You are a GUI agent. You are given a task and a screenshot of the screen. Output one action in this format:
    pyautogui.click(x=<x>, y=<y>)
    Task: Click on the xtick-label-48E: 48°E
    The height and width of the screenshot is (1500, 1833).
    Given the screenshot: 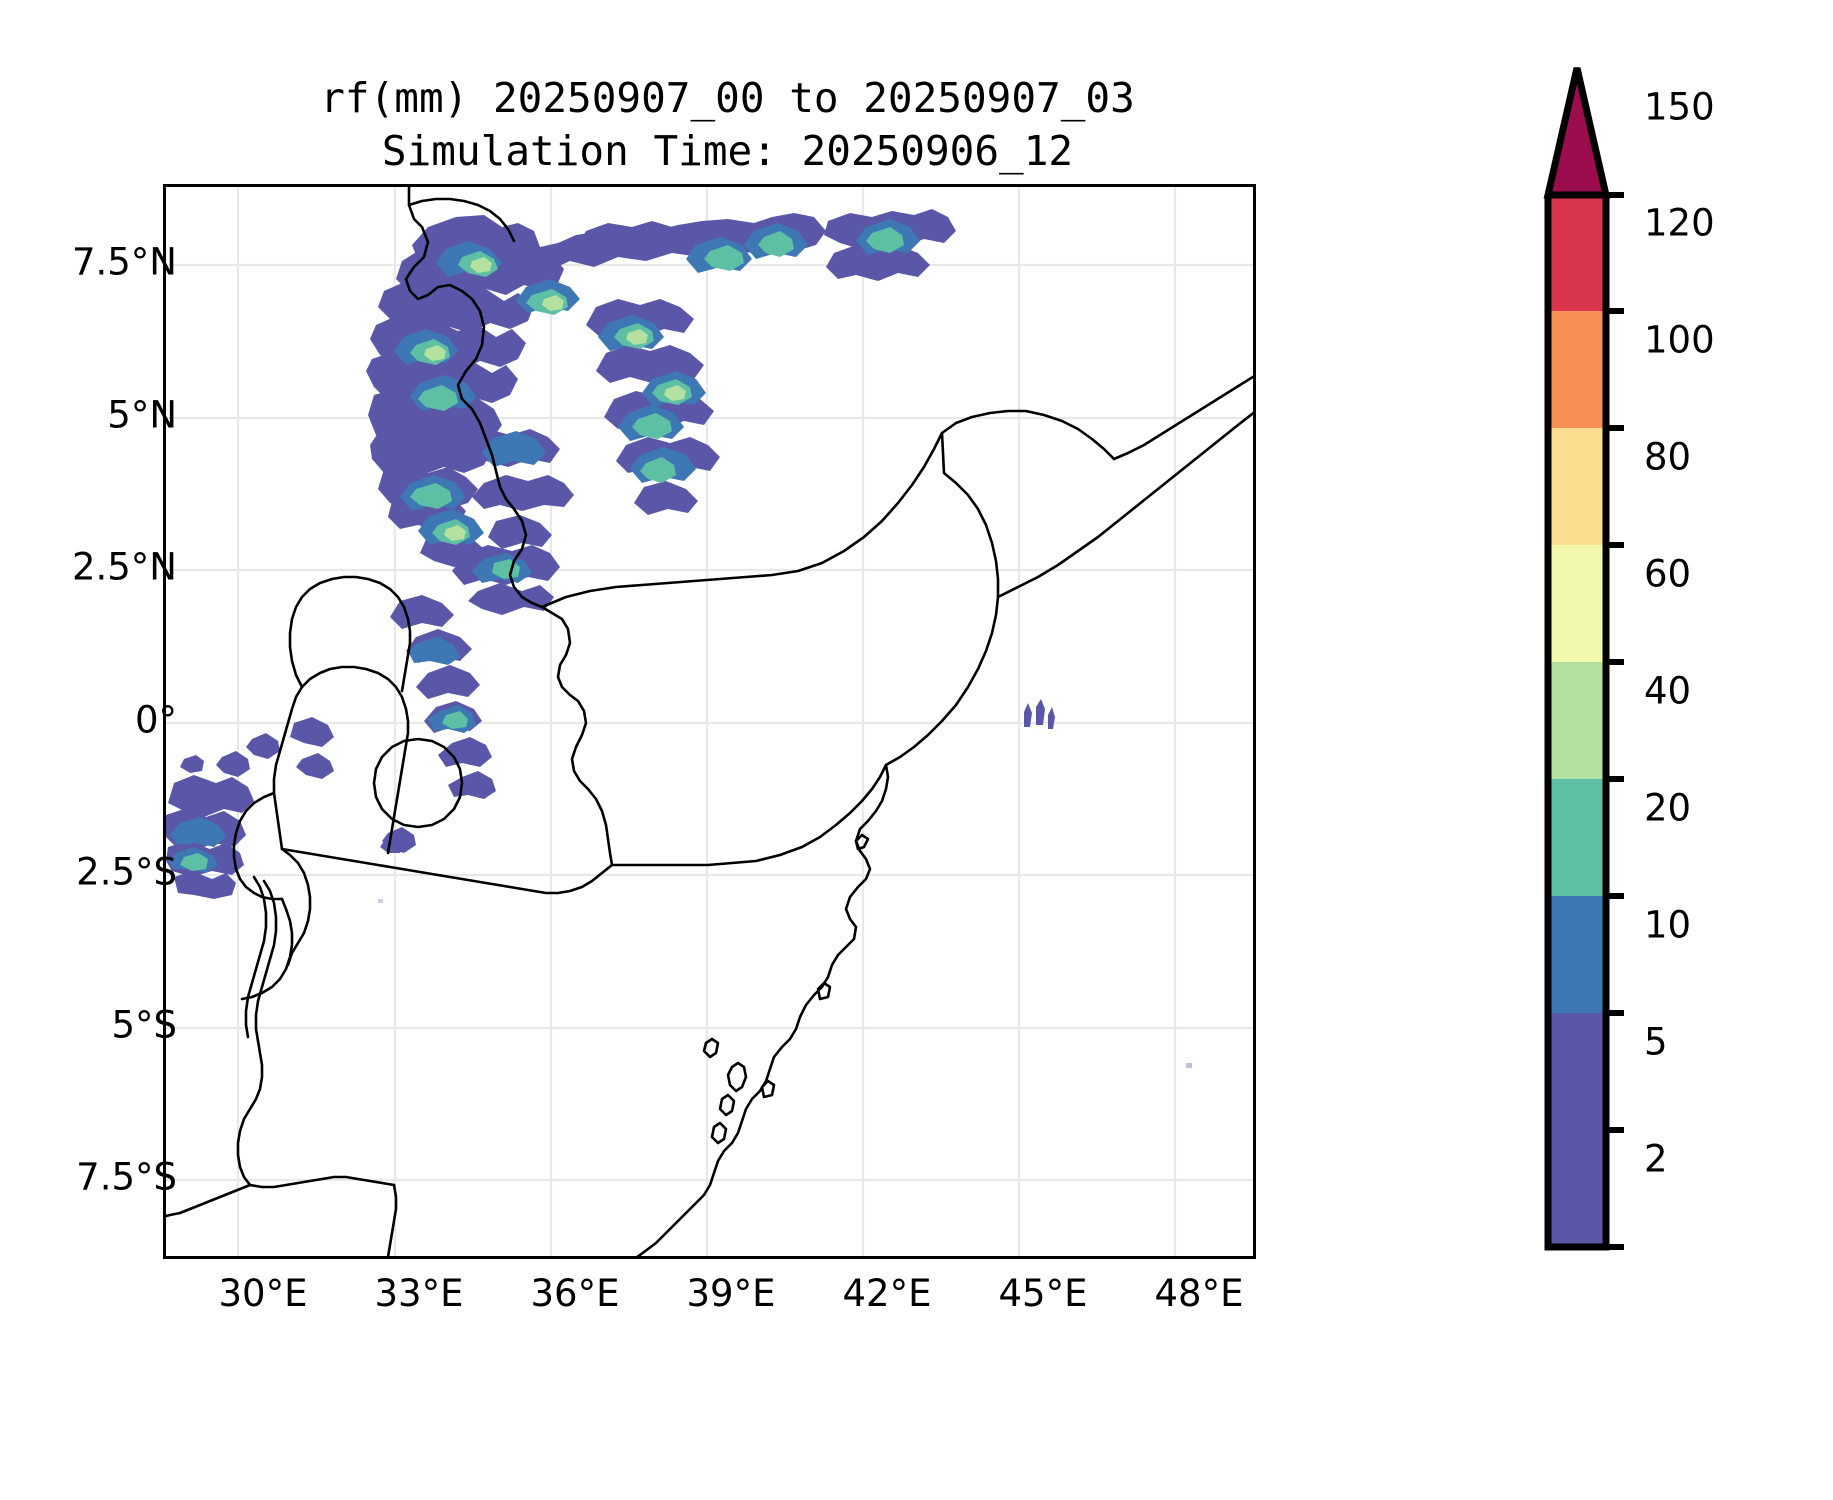 What is the action you would take?
    pyautogui.click(x=1199, y=1293)
    